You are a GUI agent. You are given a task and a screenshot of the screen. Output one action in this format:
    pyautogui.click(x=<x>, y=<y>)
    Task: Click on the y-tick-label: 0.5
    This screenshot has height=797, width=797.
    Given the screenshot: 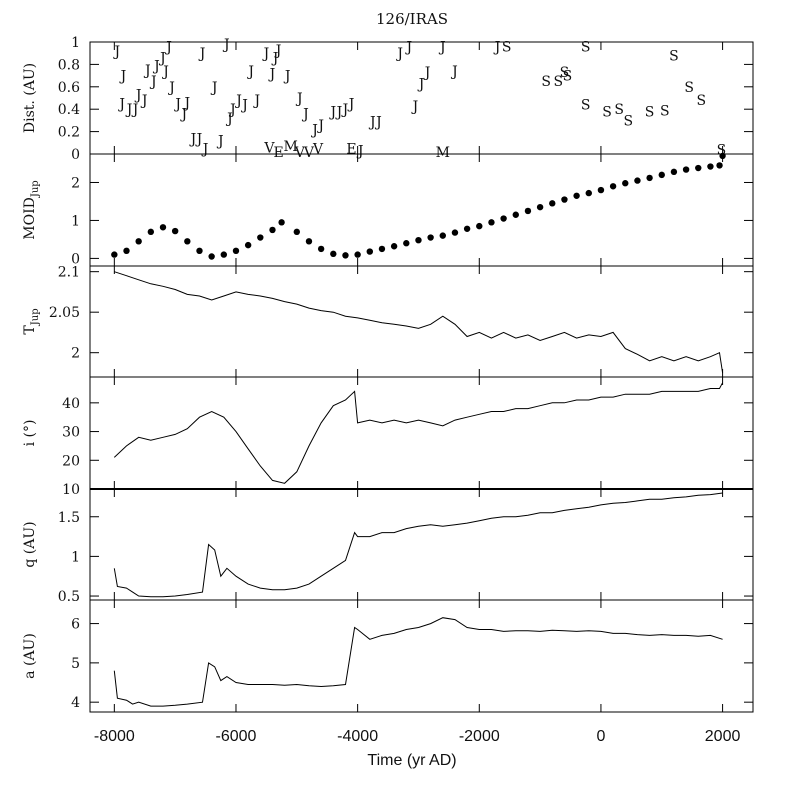 What is the action you would take?
    pyautogui.click(x=69, y=597)
    